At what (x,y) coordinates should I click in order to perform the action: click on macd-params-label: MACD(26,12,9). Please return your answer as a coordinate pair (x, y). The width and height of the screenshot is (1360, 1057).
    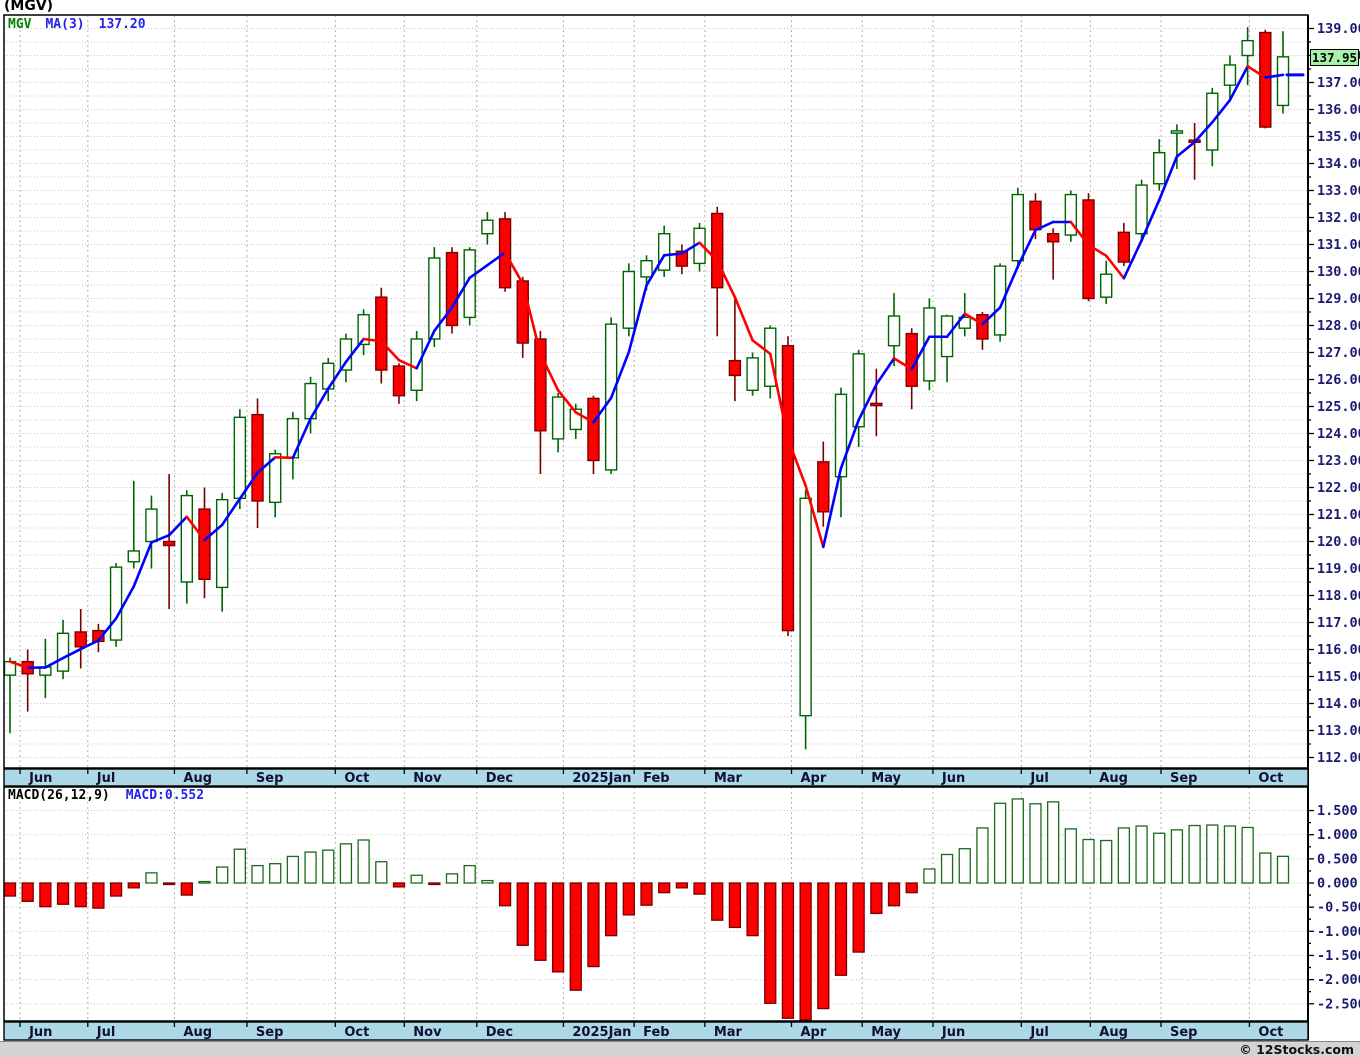
    Looking at the image, I should click on (59, 795).